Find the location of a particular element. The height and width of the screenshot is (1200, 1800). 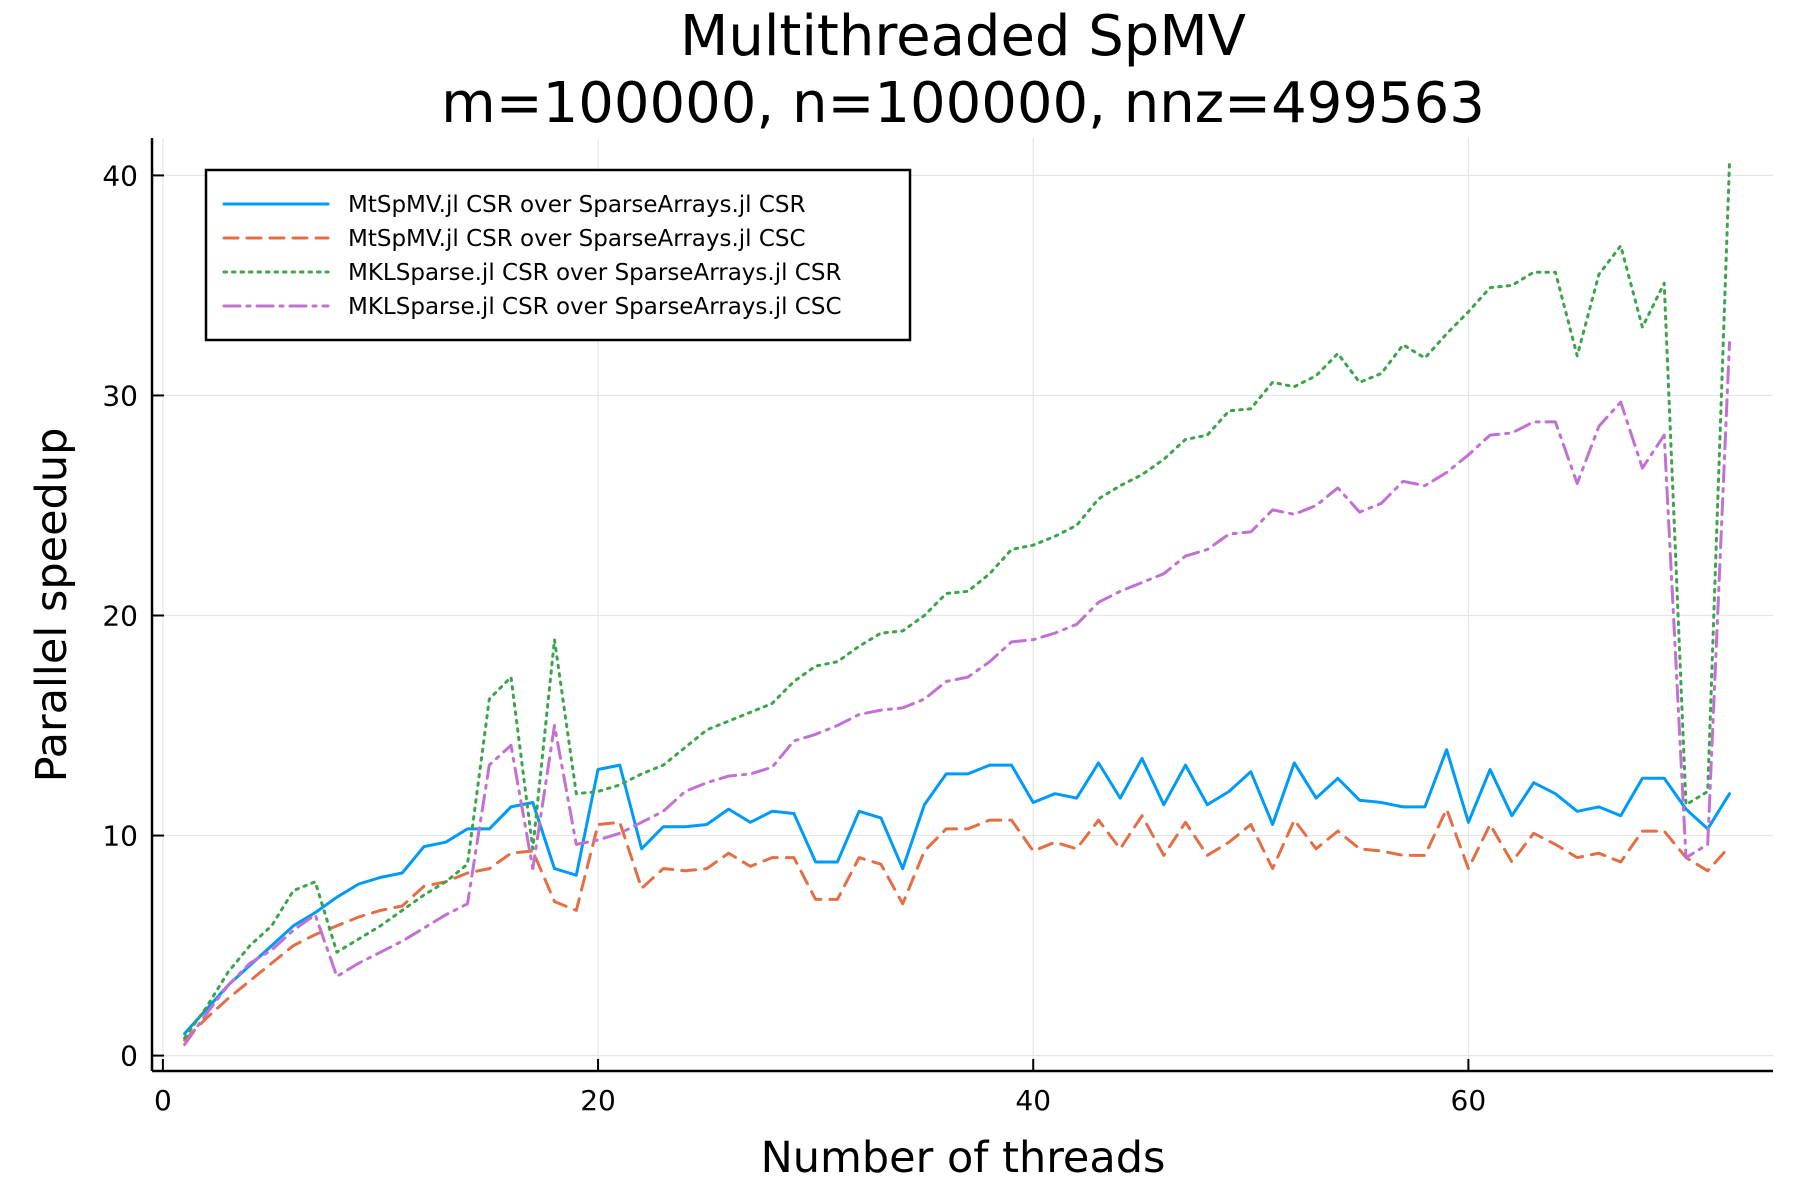

legend-label-2: MtSpMV.jl CSR over SparseArrays.jl CSC is located at coordinates (577, 239).